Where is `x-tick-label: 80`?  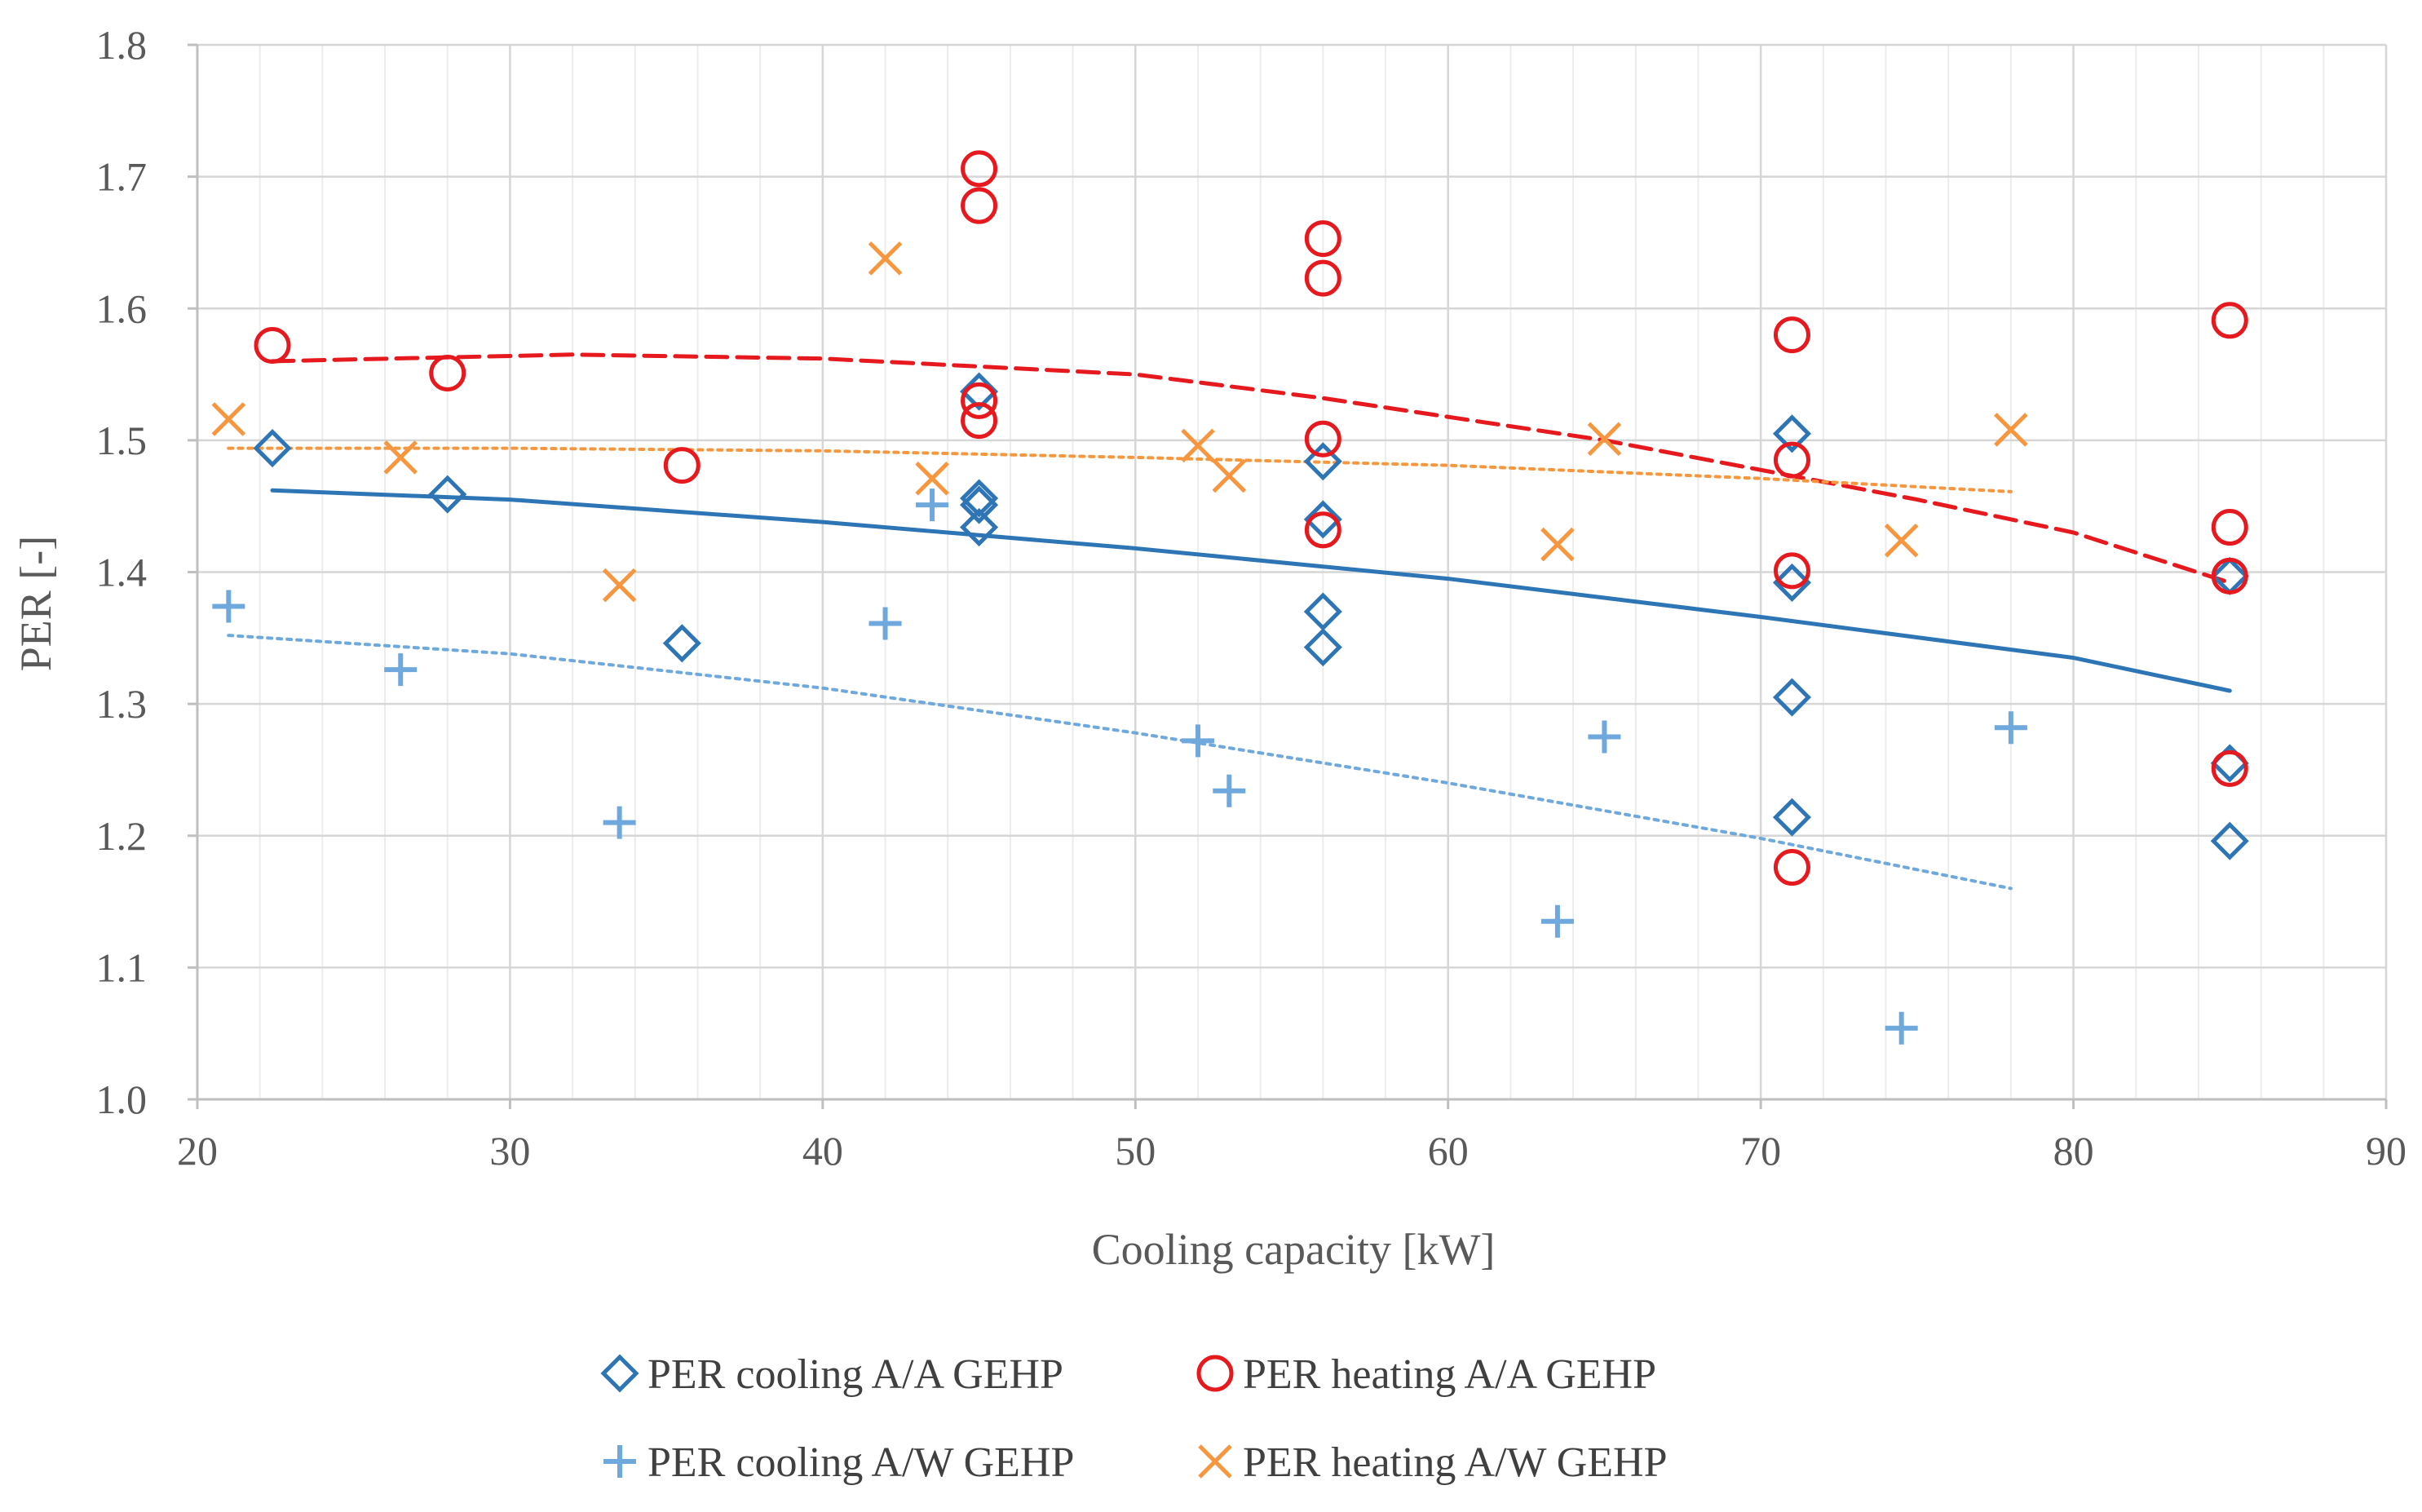
x-tick-label: 80 is located at coordinates (2073, 1151).